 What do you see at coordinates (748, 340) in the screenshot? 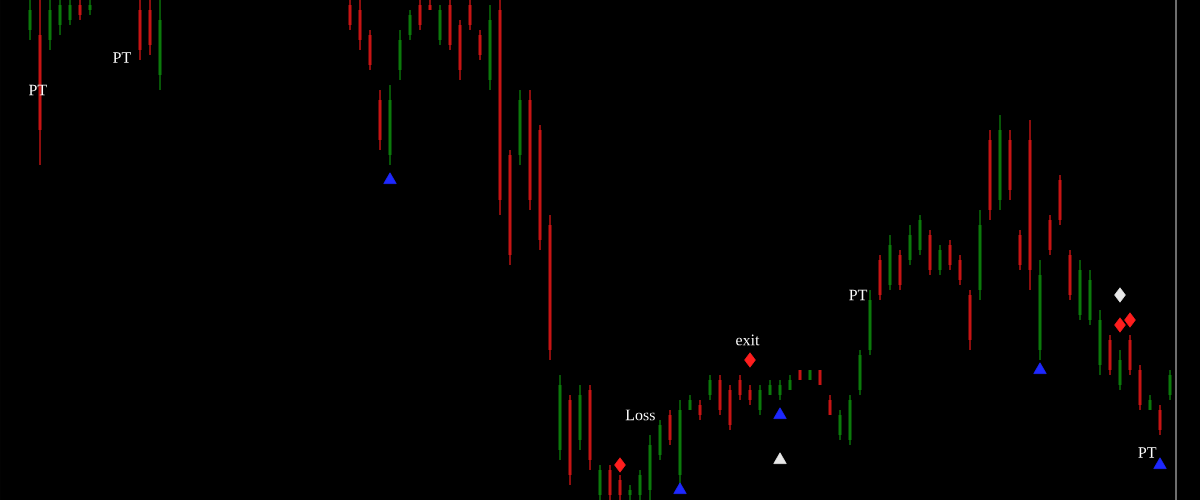
I see `annotation: exit` at bounding box center [748, 340].